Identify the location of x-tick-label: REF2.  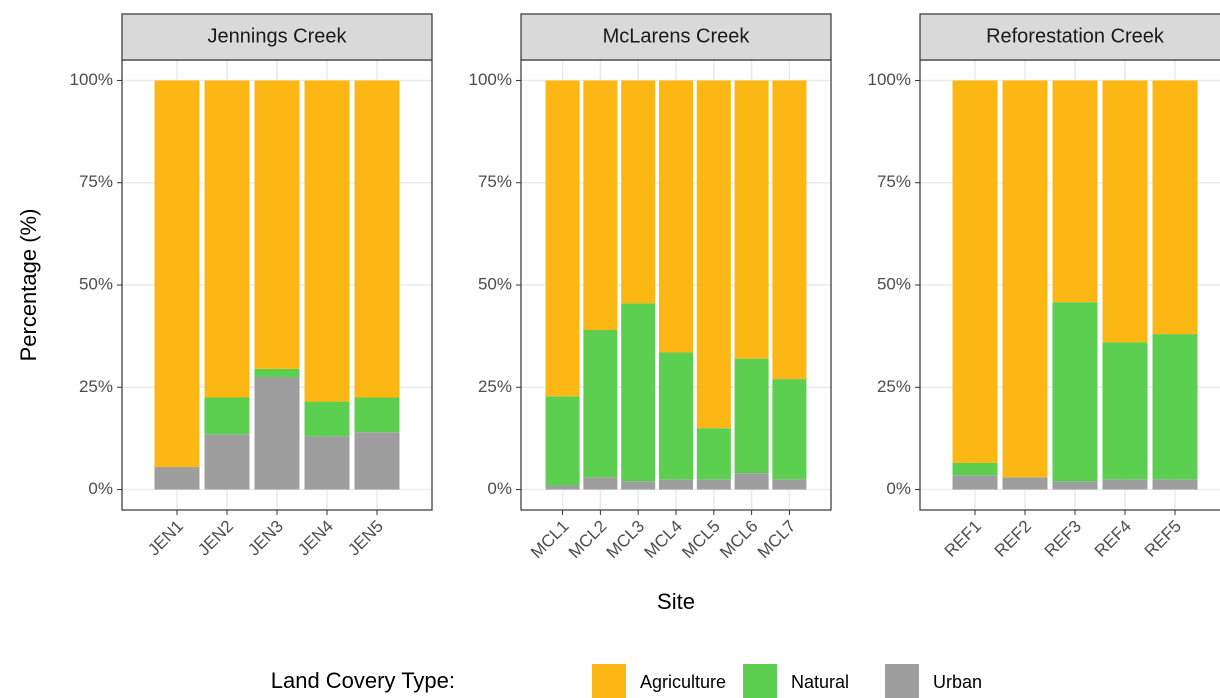
(1013, 539).